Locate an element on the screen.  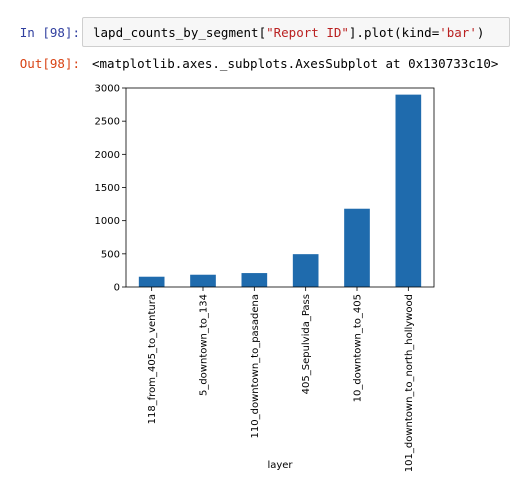
code-bracket-open: [ is located at coordinates (262, 32).